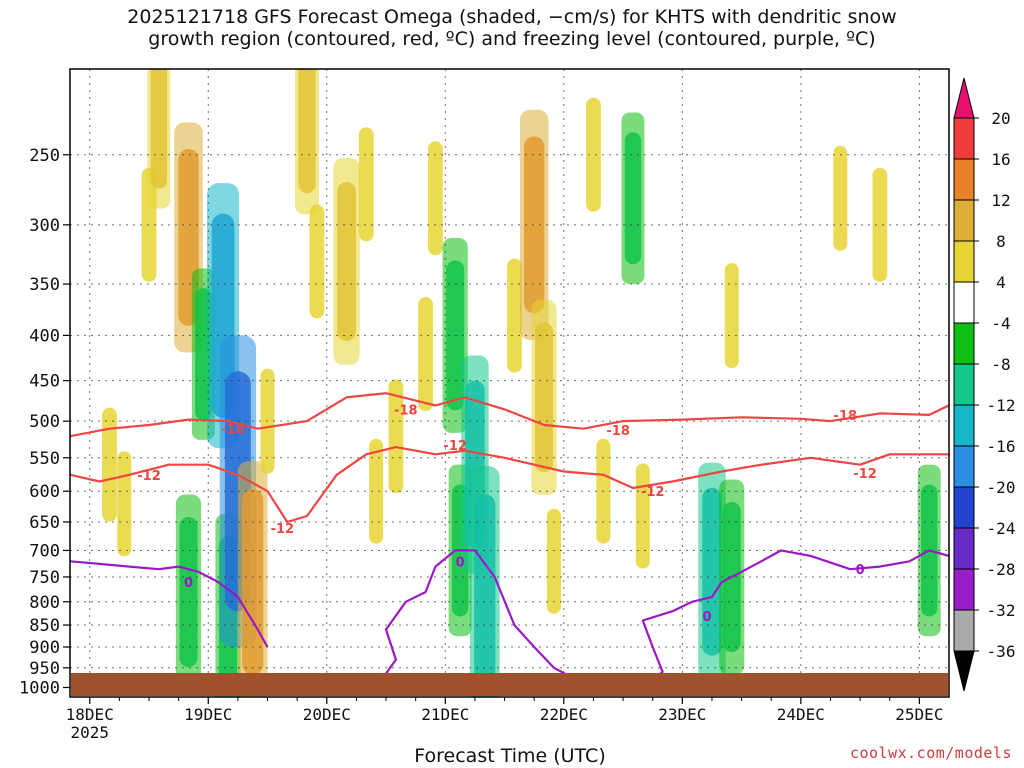  What do you see at coordinates (39, 689) in the screenshot?
I see `y-tick-label: 1000` at bounding box center [39, 689].